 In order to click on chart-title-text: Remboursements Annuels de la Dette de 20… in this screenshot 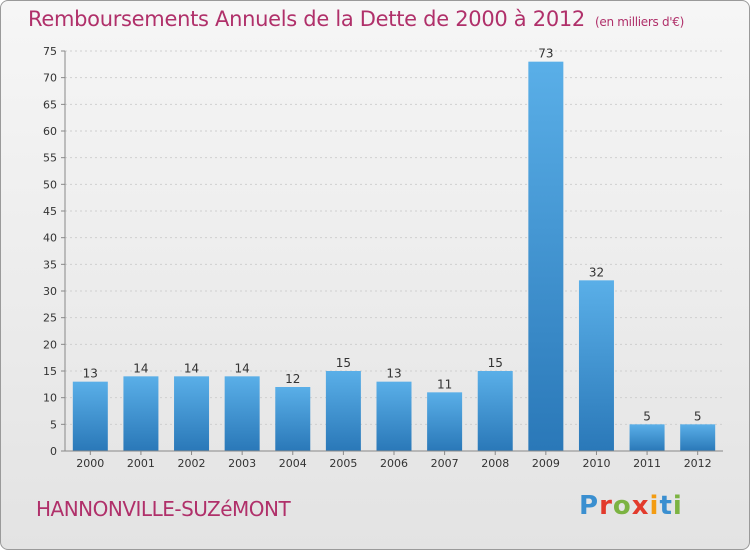, I will do `click(306, 19)`.